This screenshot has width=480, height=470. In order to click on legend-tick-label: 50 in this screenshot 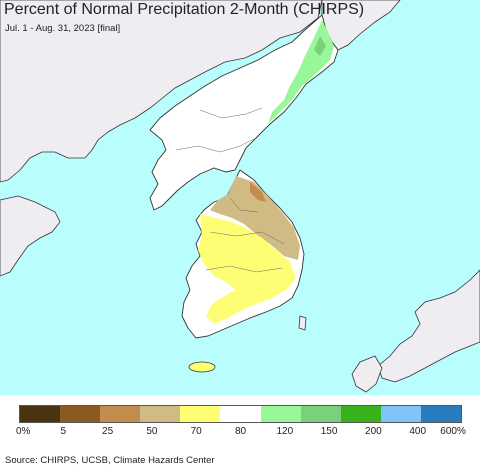, I will do `click(152, 431)`.